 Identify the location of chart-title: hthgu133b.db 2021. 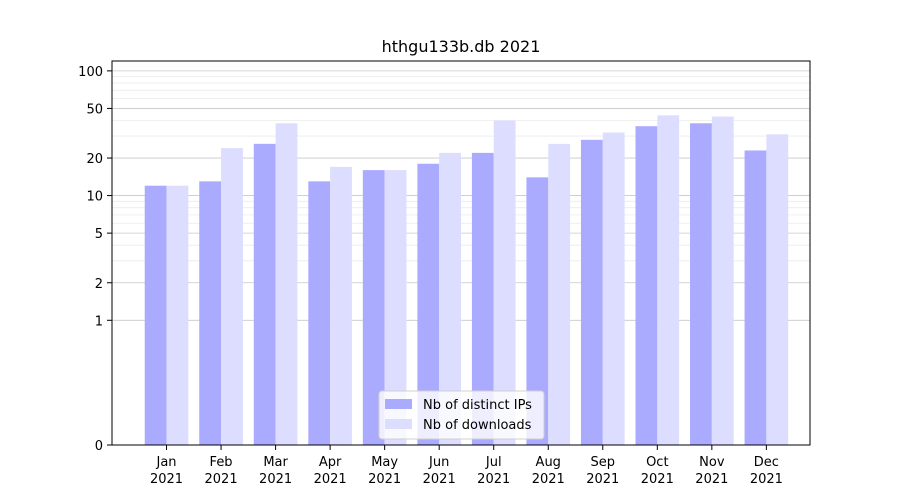
(461, 46).